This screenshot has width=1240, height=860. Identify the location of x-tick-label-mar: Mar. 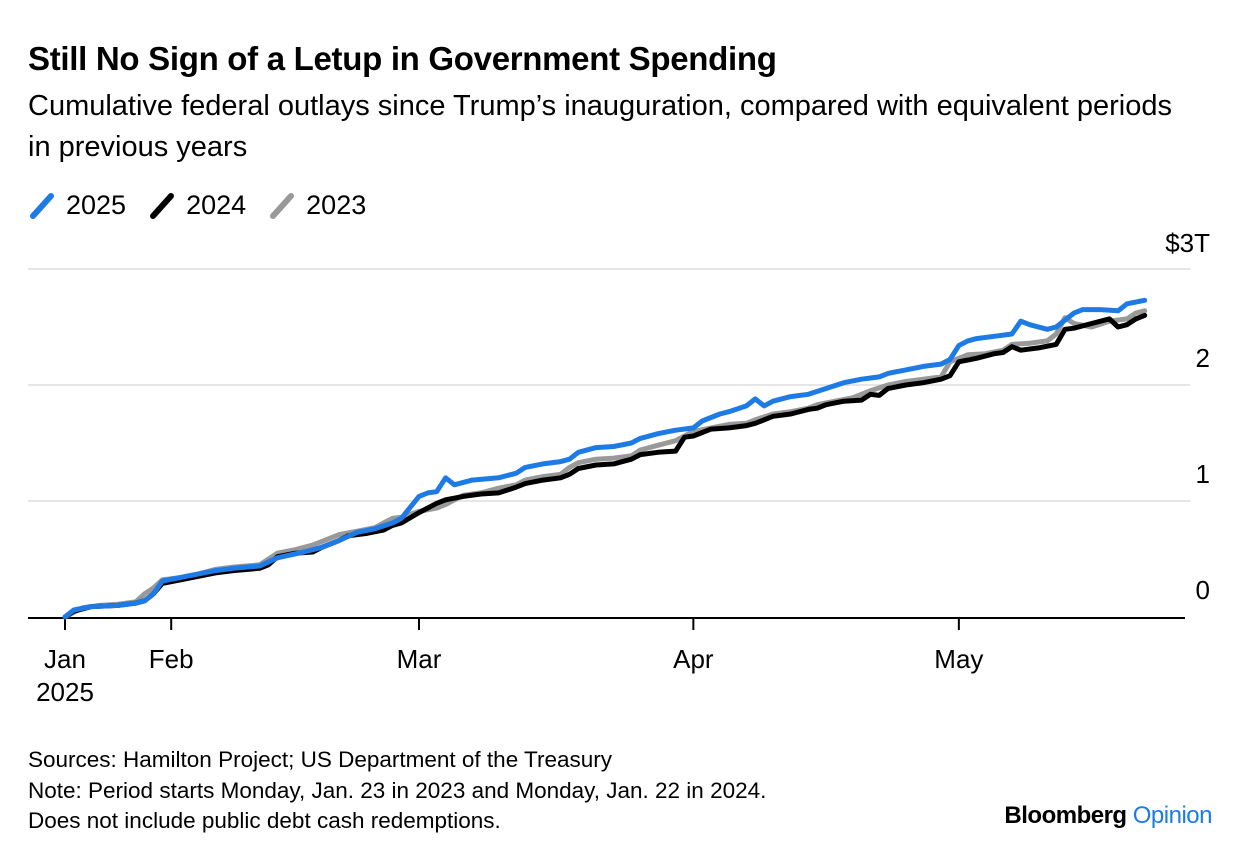
(419, 659).